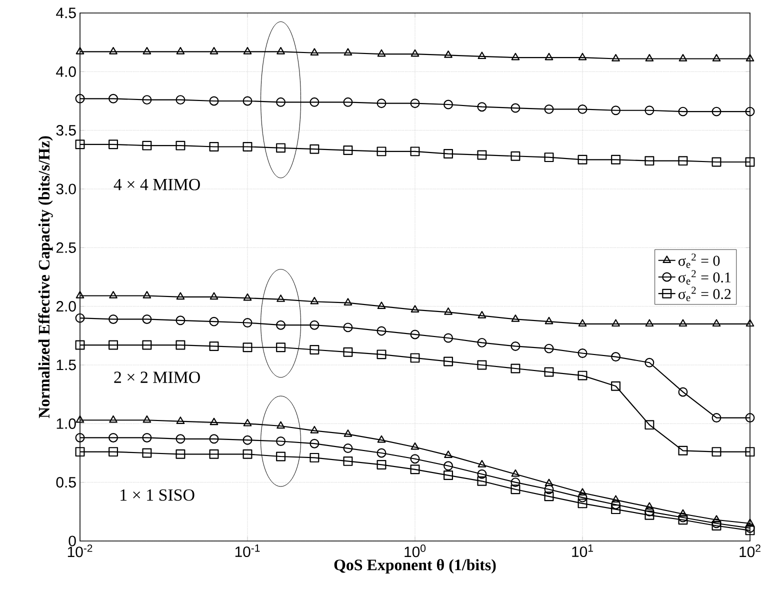 This screenshot has width=766, height=604. What do you see at coordinates (72, 541) in the screenshot?
I see `y-tick-label: 0` at bounding box center [72, 541].